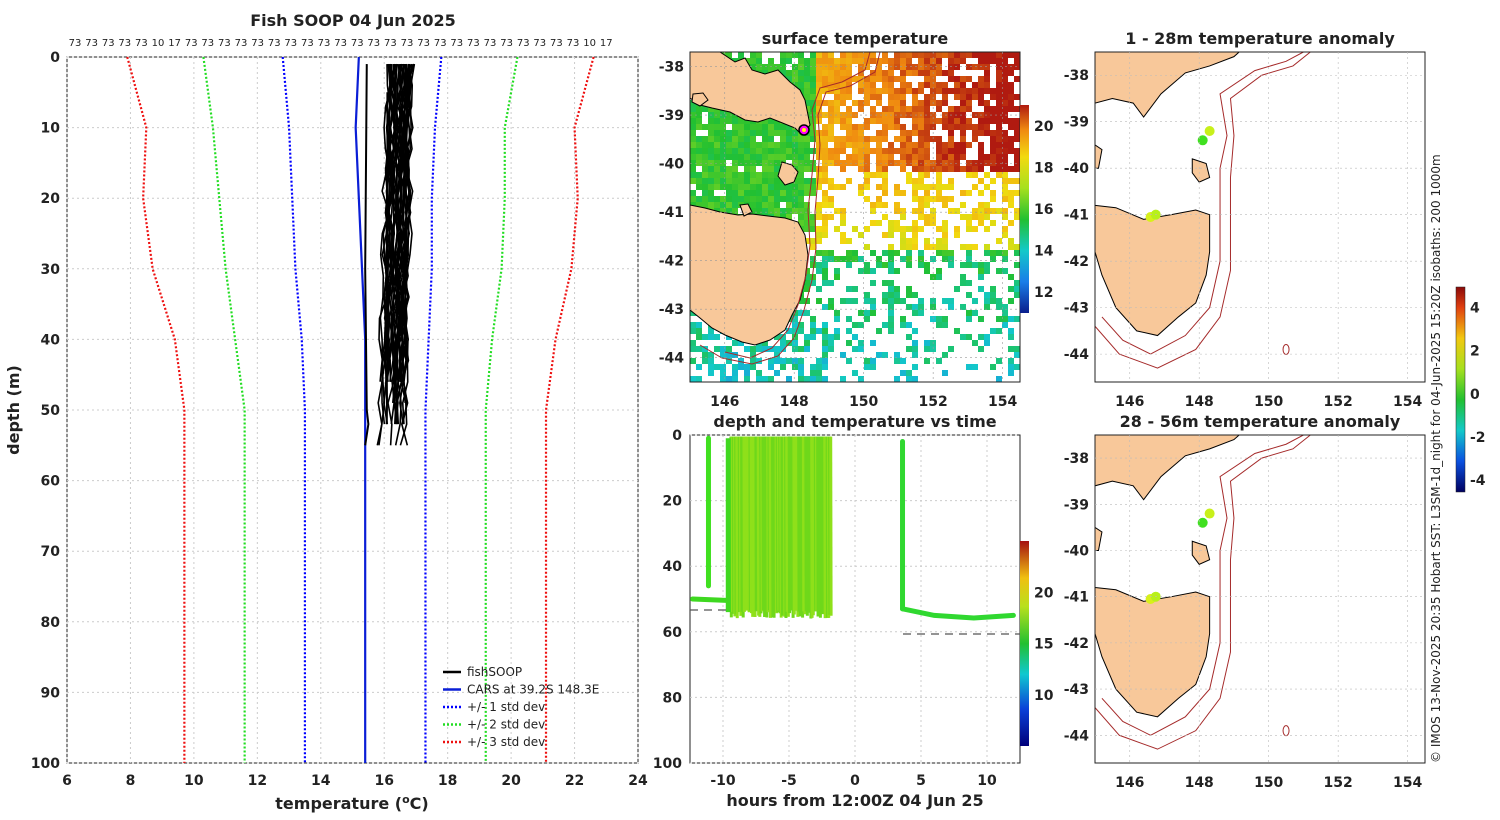 The height and width of the screenshot is (820, 1500). What do you see at coordinates (1268, 402) in the screenshot?
I see `anomaly-x-tick-label: 150` at bounding box center [1268, 402].